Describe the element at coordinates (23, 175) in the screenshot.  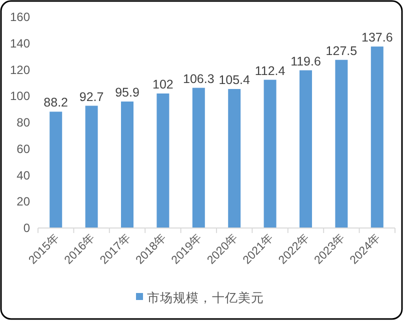
I see `y-tick-label: 40` at that location.